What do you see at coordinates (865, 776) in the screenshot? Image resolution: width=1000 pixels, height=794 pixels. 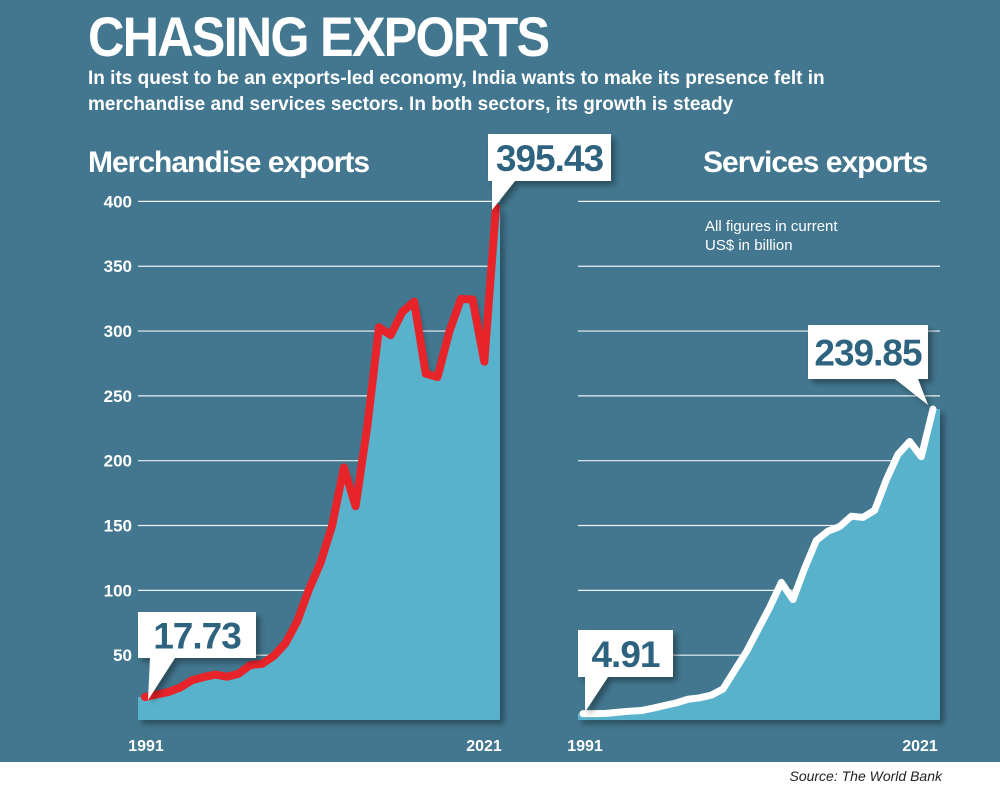 I see `source-credit: Source: The World Bank` at bounding box center [865, 776].